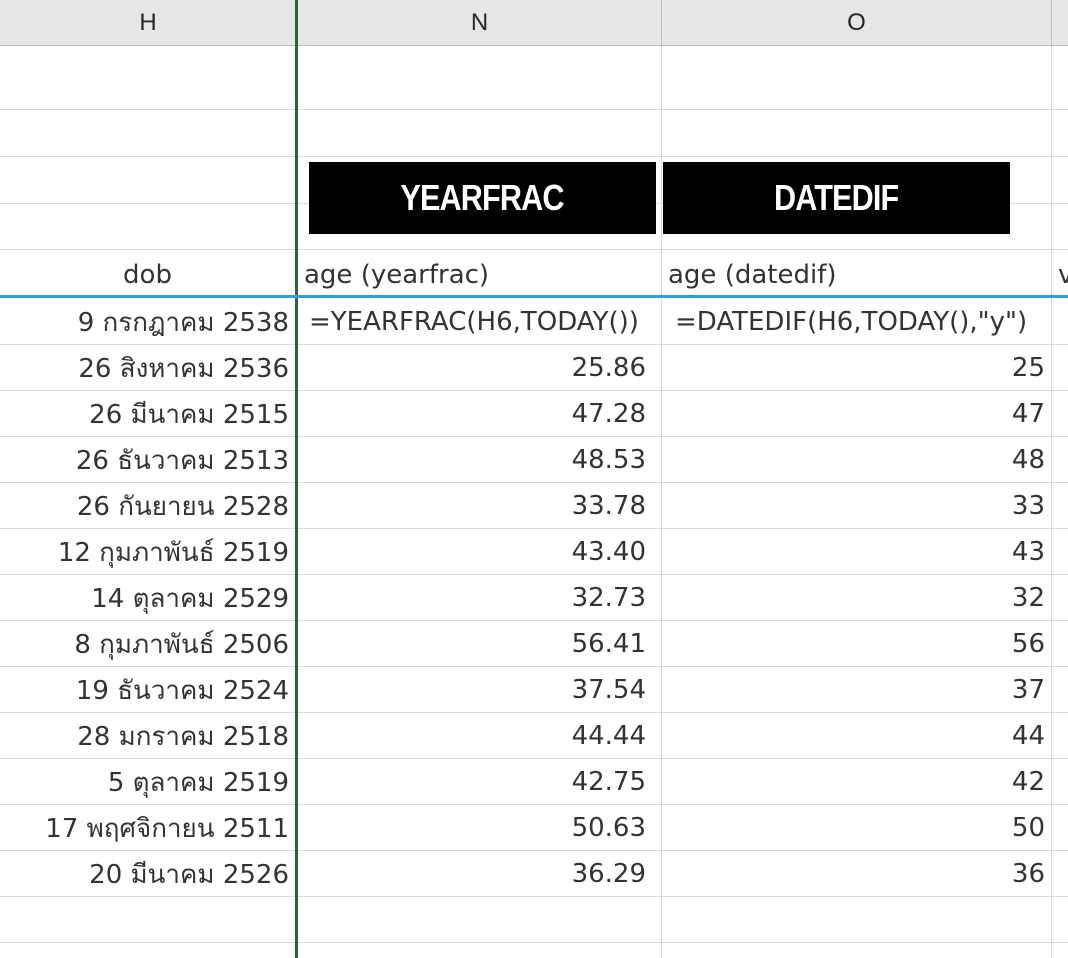 Image resolution: width=1068 pixels, height=958 pixels. Describe the element at coordinates (608, 552) in the screenshot. I see `yearfrac-value-cell: 43.40` at that location.